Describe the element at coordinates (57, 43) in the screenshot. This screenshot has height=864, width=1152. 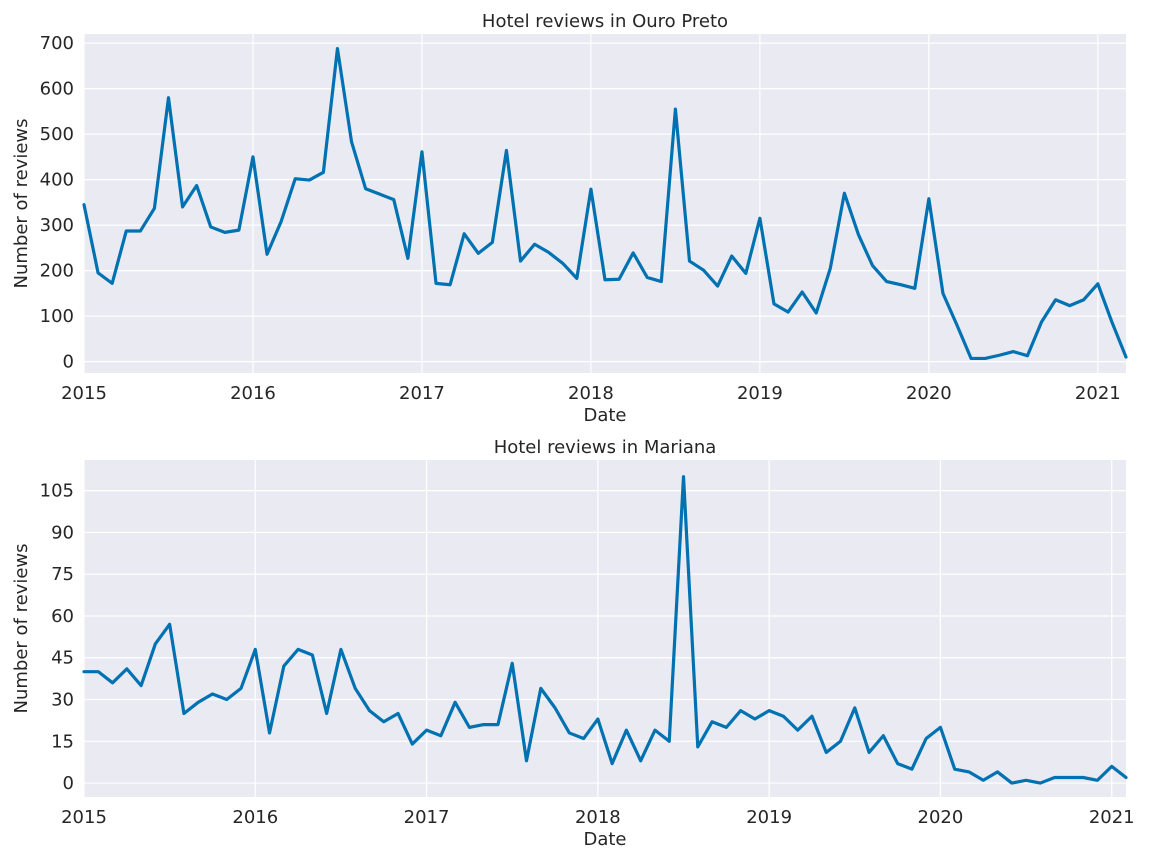
I see `y-tick-label: 700` at that location.